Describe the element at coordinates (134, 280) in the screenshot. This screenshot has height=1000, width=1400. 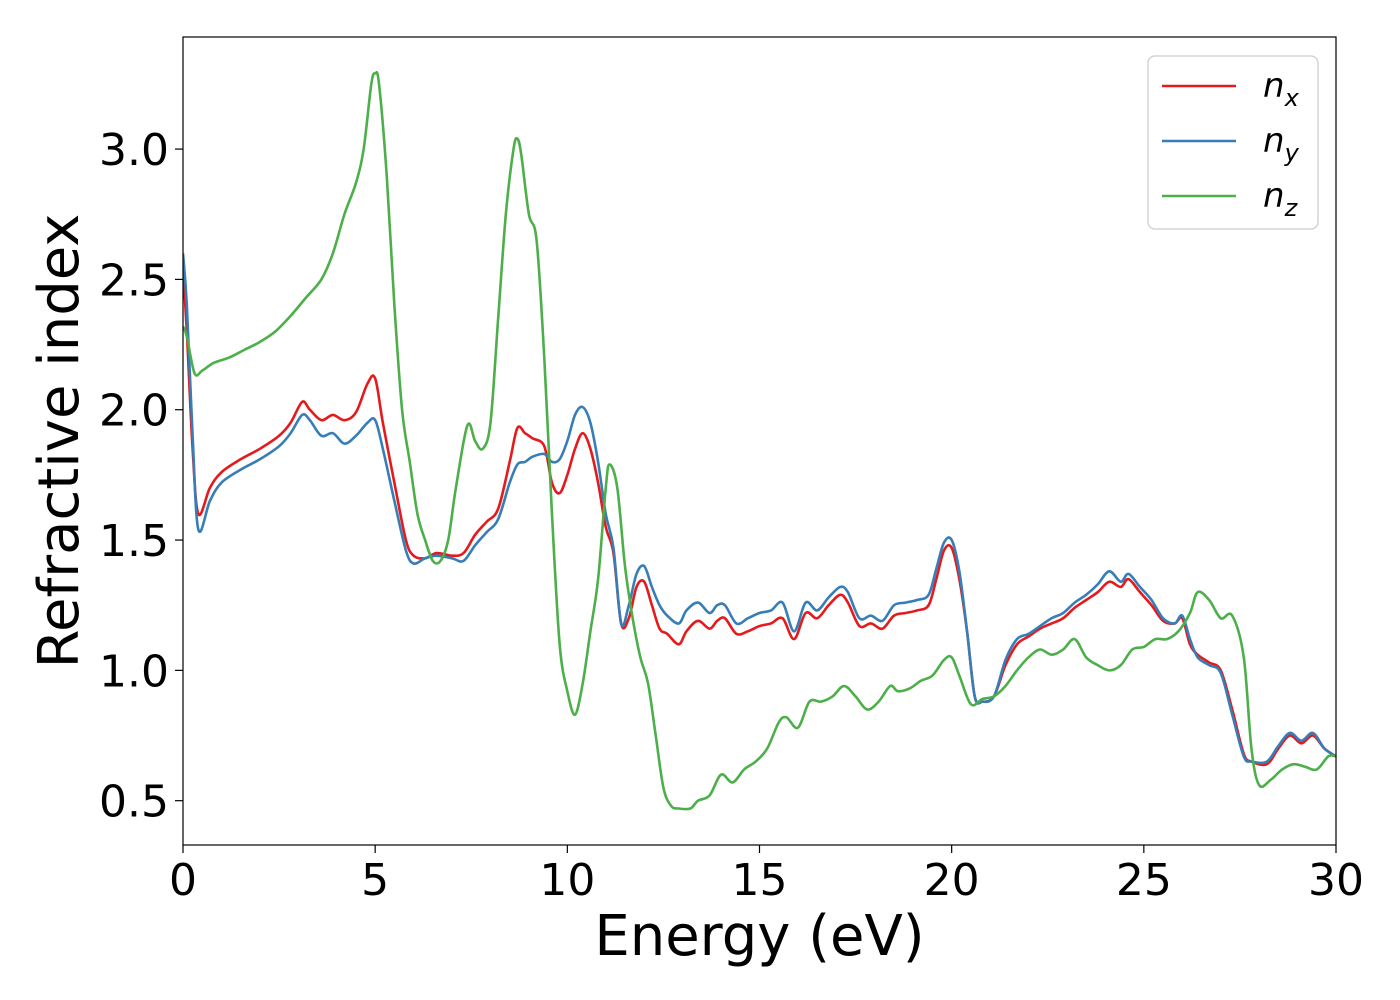
I see `y-tick-label: 2.5` at that location.